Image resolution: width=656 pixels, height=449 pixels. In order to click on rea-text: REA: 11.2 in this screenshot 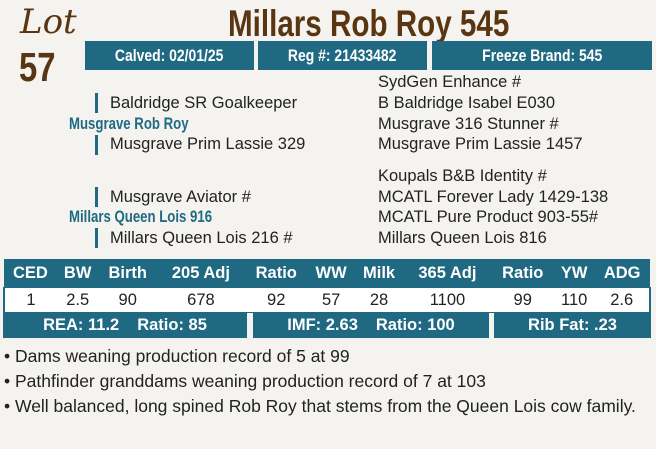, I will do `click(81, 325)`.